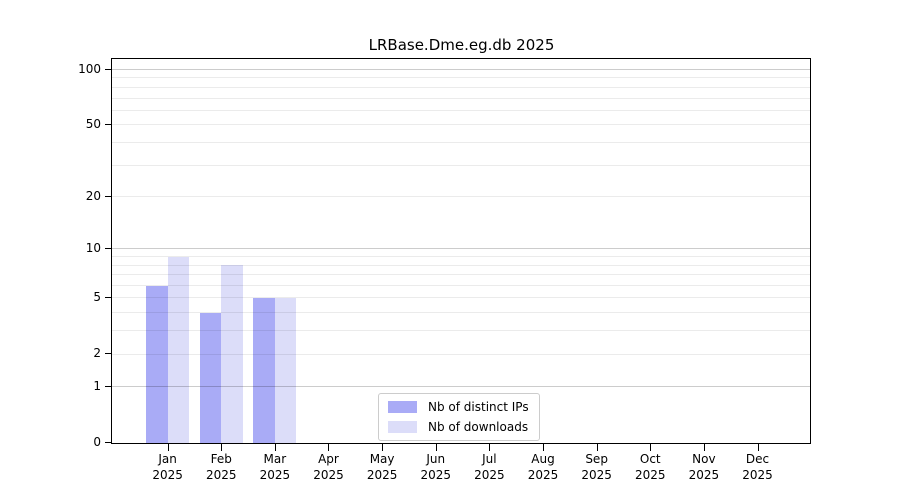 The height and width of the screenshot is (500, 900). Describe the element at coordinates (93, 123) in the screenshot. I see `y-tick-label-50: 50` at that location.